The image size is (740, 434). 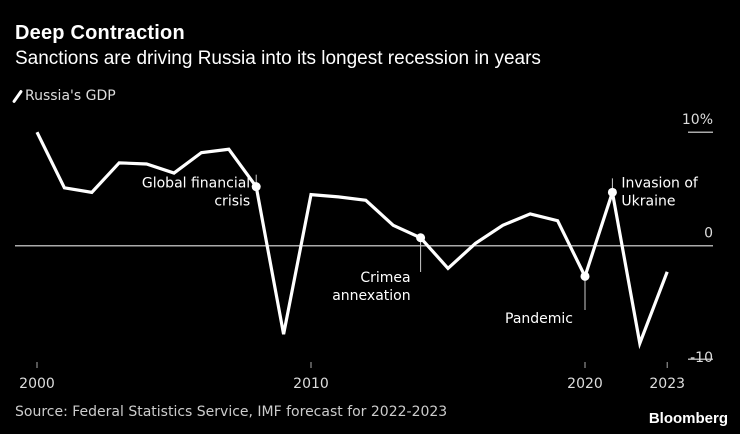 I want to click on y-tick-label: -10, so click(x=701, y=358).